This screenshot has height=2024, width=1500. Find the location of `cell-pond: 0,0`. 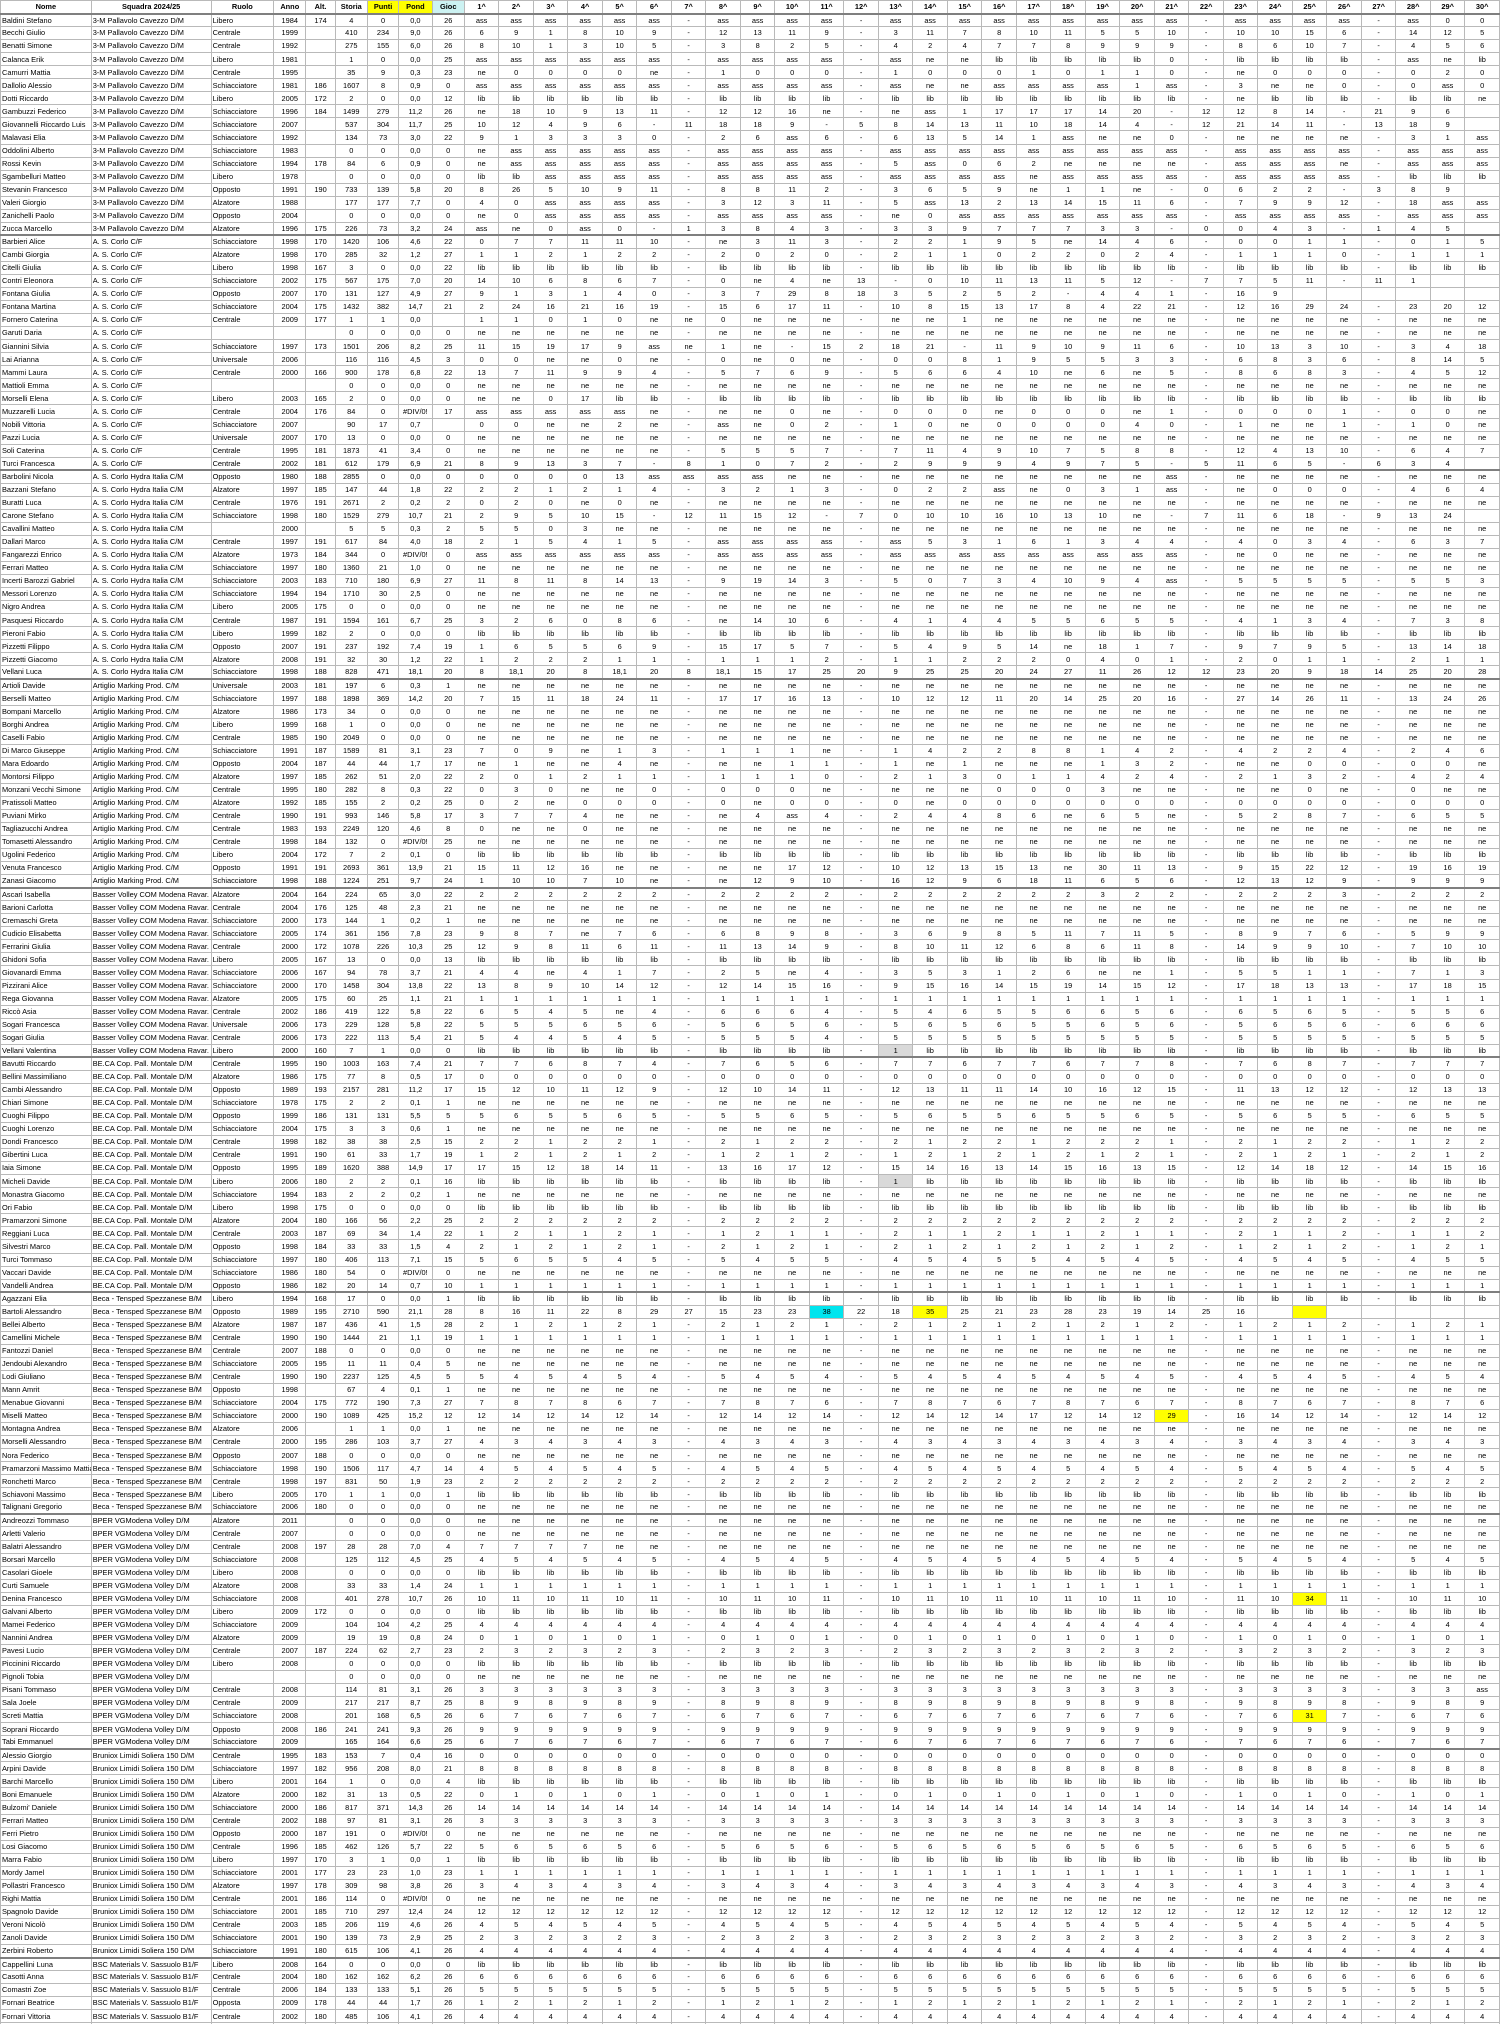

cell-pond: 0,0 is located at coordinates (415, 1050).